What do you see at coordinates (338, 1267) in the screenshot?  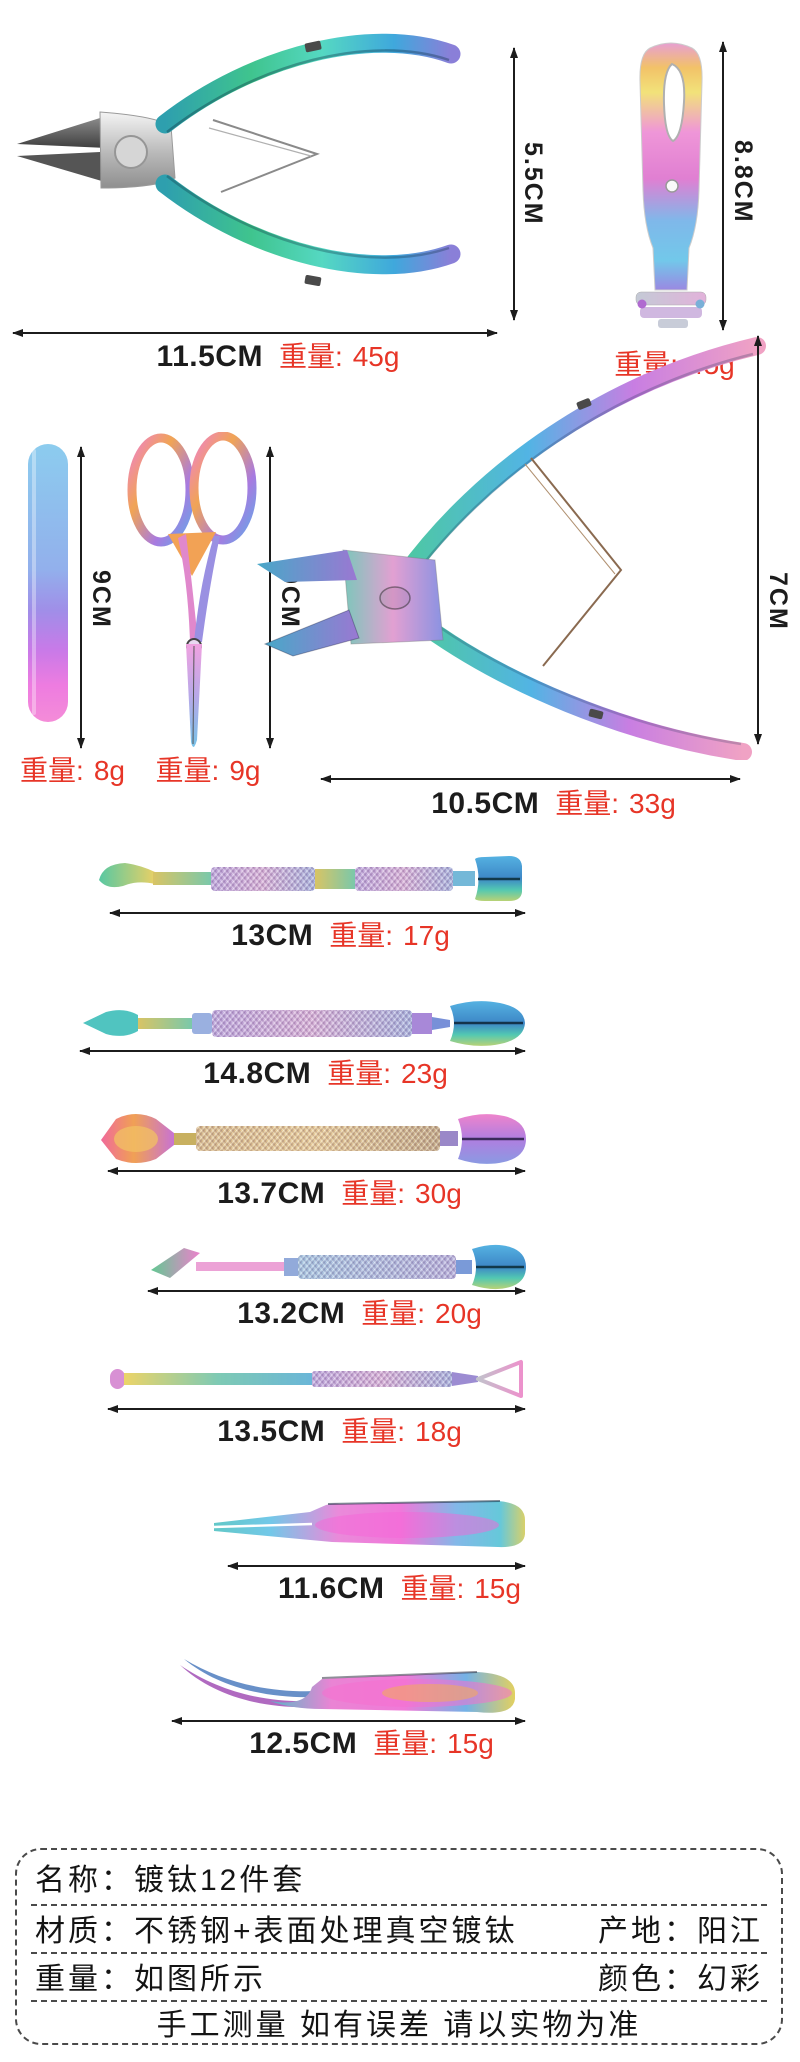 I see `cuticle-pusher-4-image` at bounding box center [338, 1267].